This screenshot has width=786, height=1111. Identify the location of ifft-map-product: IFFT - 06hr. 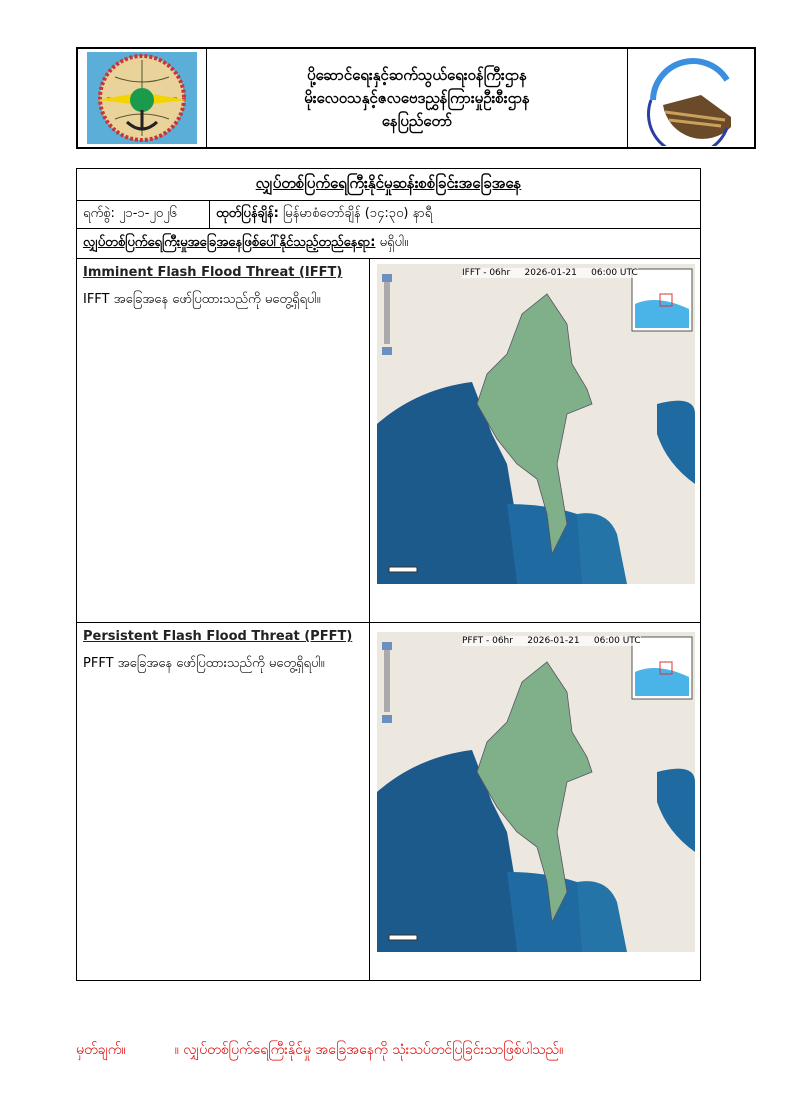
(486, 273).